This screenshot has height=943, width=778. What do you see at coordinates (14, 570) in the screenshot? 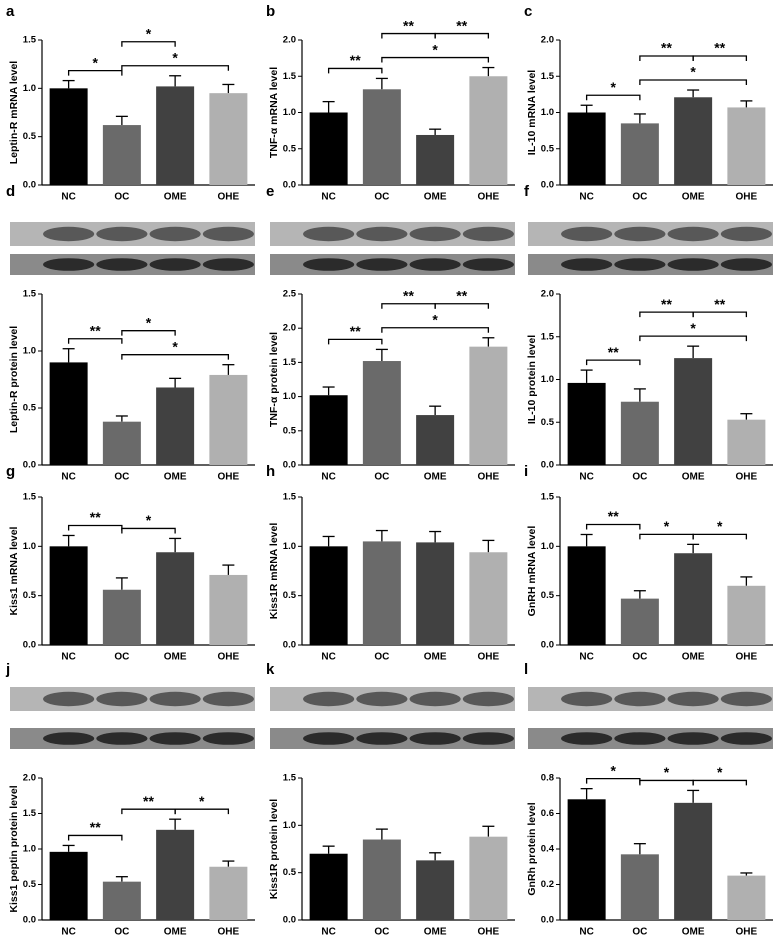
I see `y-axis-label: Kiss1 mRNA level` at bounding box center [14, 570].